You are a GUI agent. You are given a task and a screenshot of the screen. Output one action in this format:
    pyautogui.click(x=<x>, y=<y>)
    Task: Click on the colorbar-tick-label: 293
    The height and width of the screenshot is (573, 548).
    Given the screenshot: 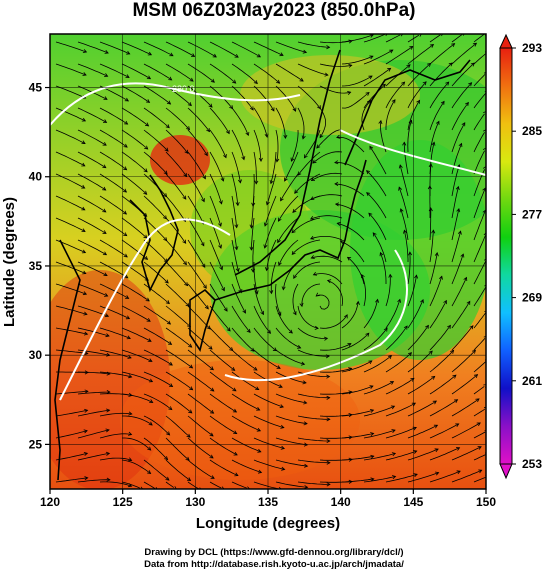 What is the action you would take?
    pyautogui.click(x=532, y=48)
    